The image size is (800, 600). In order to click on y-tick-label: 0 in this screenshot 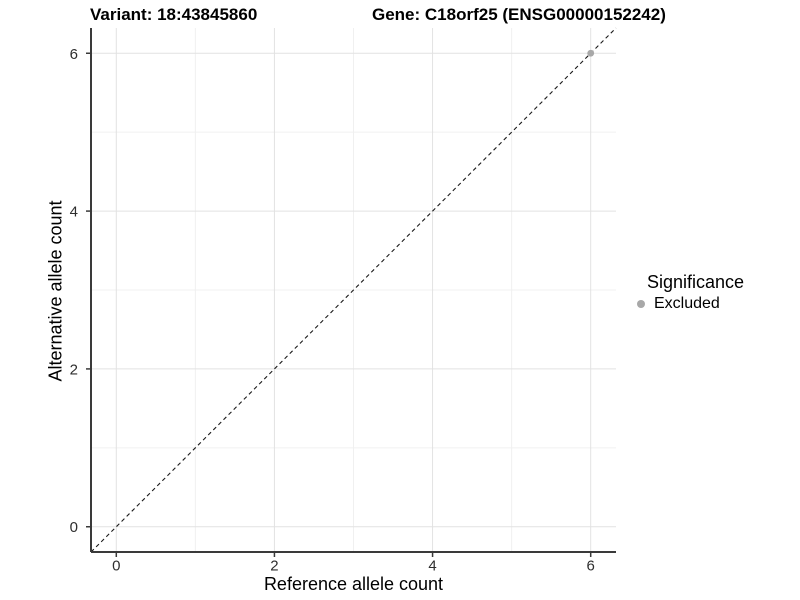, I will do `click(74, 527)`.